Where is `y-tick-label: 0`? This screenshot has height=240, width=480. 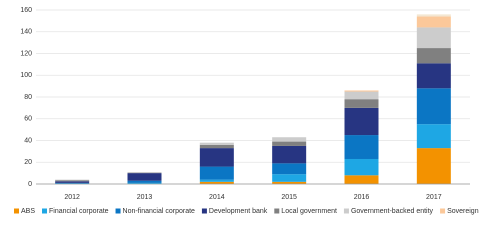 y-tick-label: 0 is located at coordinates (30, 184).